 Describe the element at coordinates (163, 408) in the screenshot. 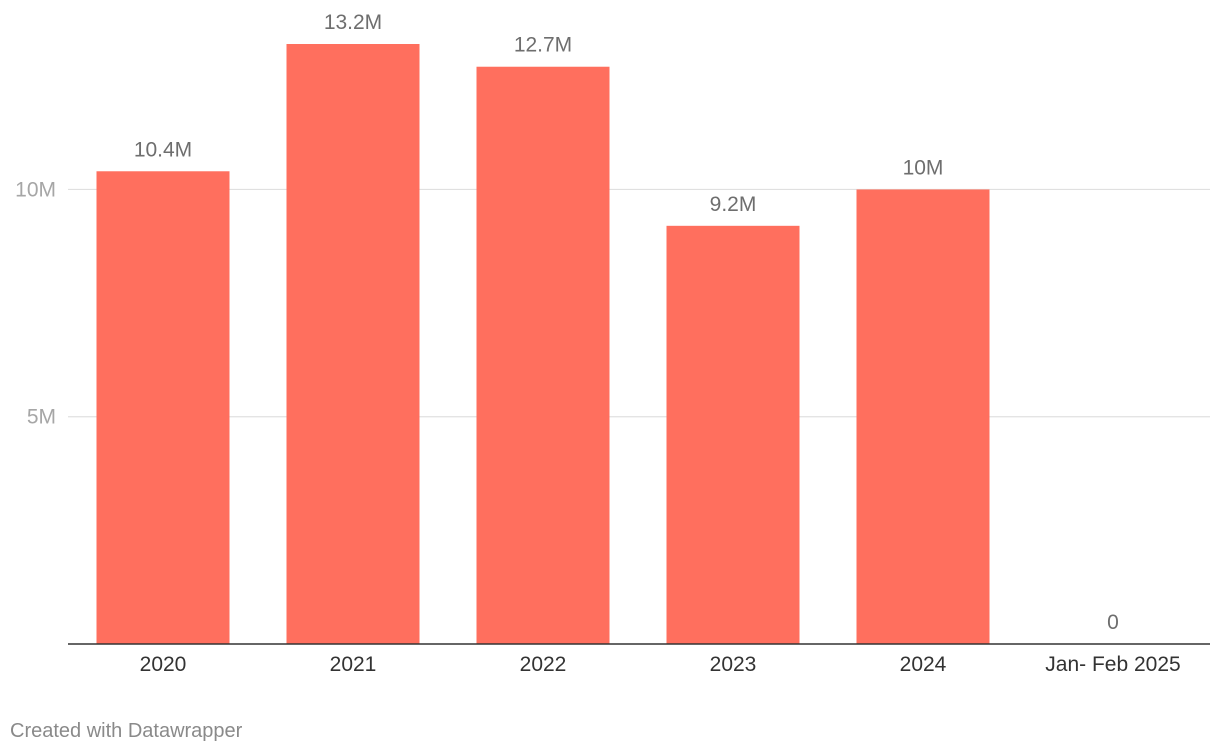

I see `bar-2020` at that location.